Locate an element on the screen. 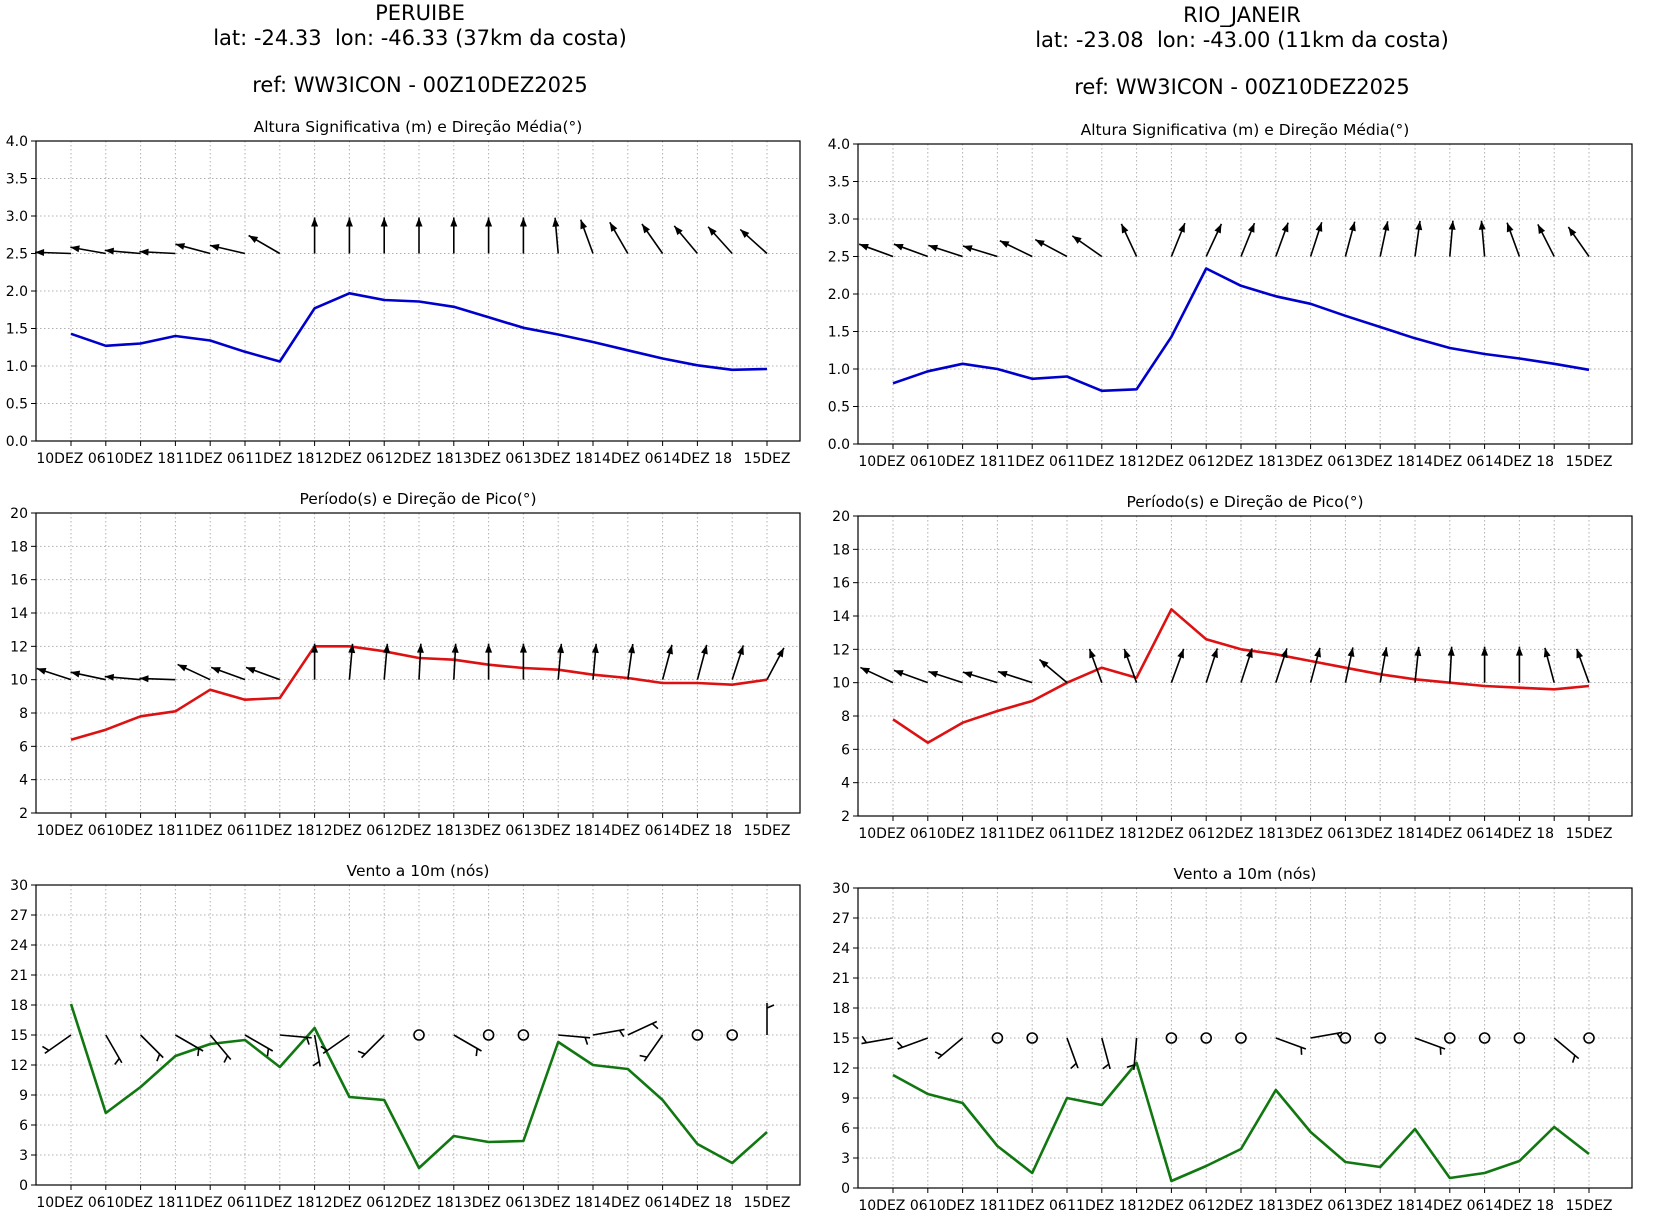 The width and height of the screenshot is (1665, 1226). x-tick-label: 15DEZ is located at coordinates (766, 831).